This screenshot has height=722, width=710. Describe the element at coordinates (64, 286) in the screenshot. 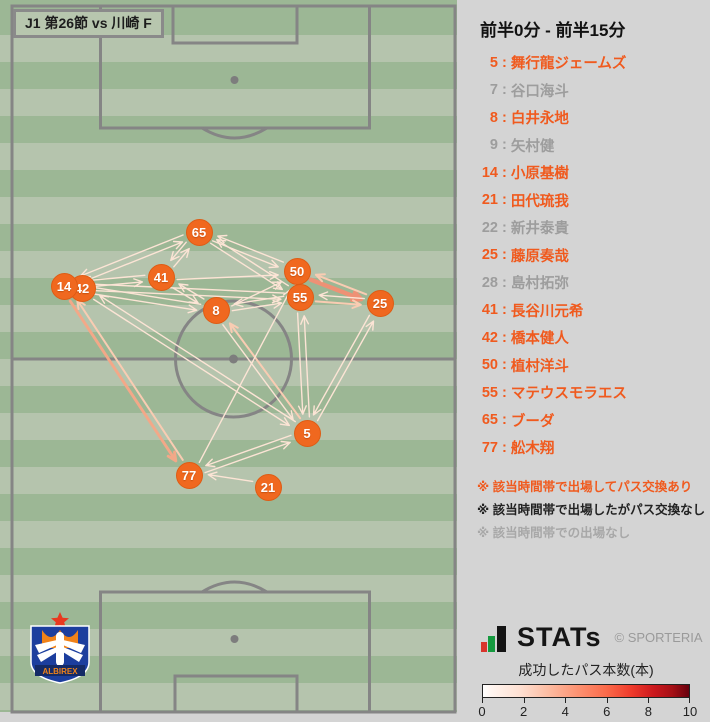

I see `player-node-14: 14` at that location.